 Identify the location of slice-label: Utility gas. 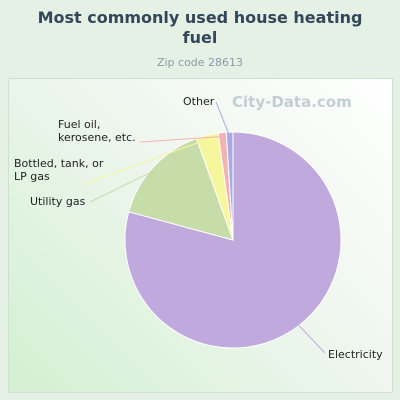
(58, 201).